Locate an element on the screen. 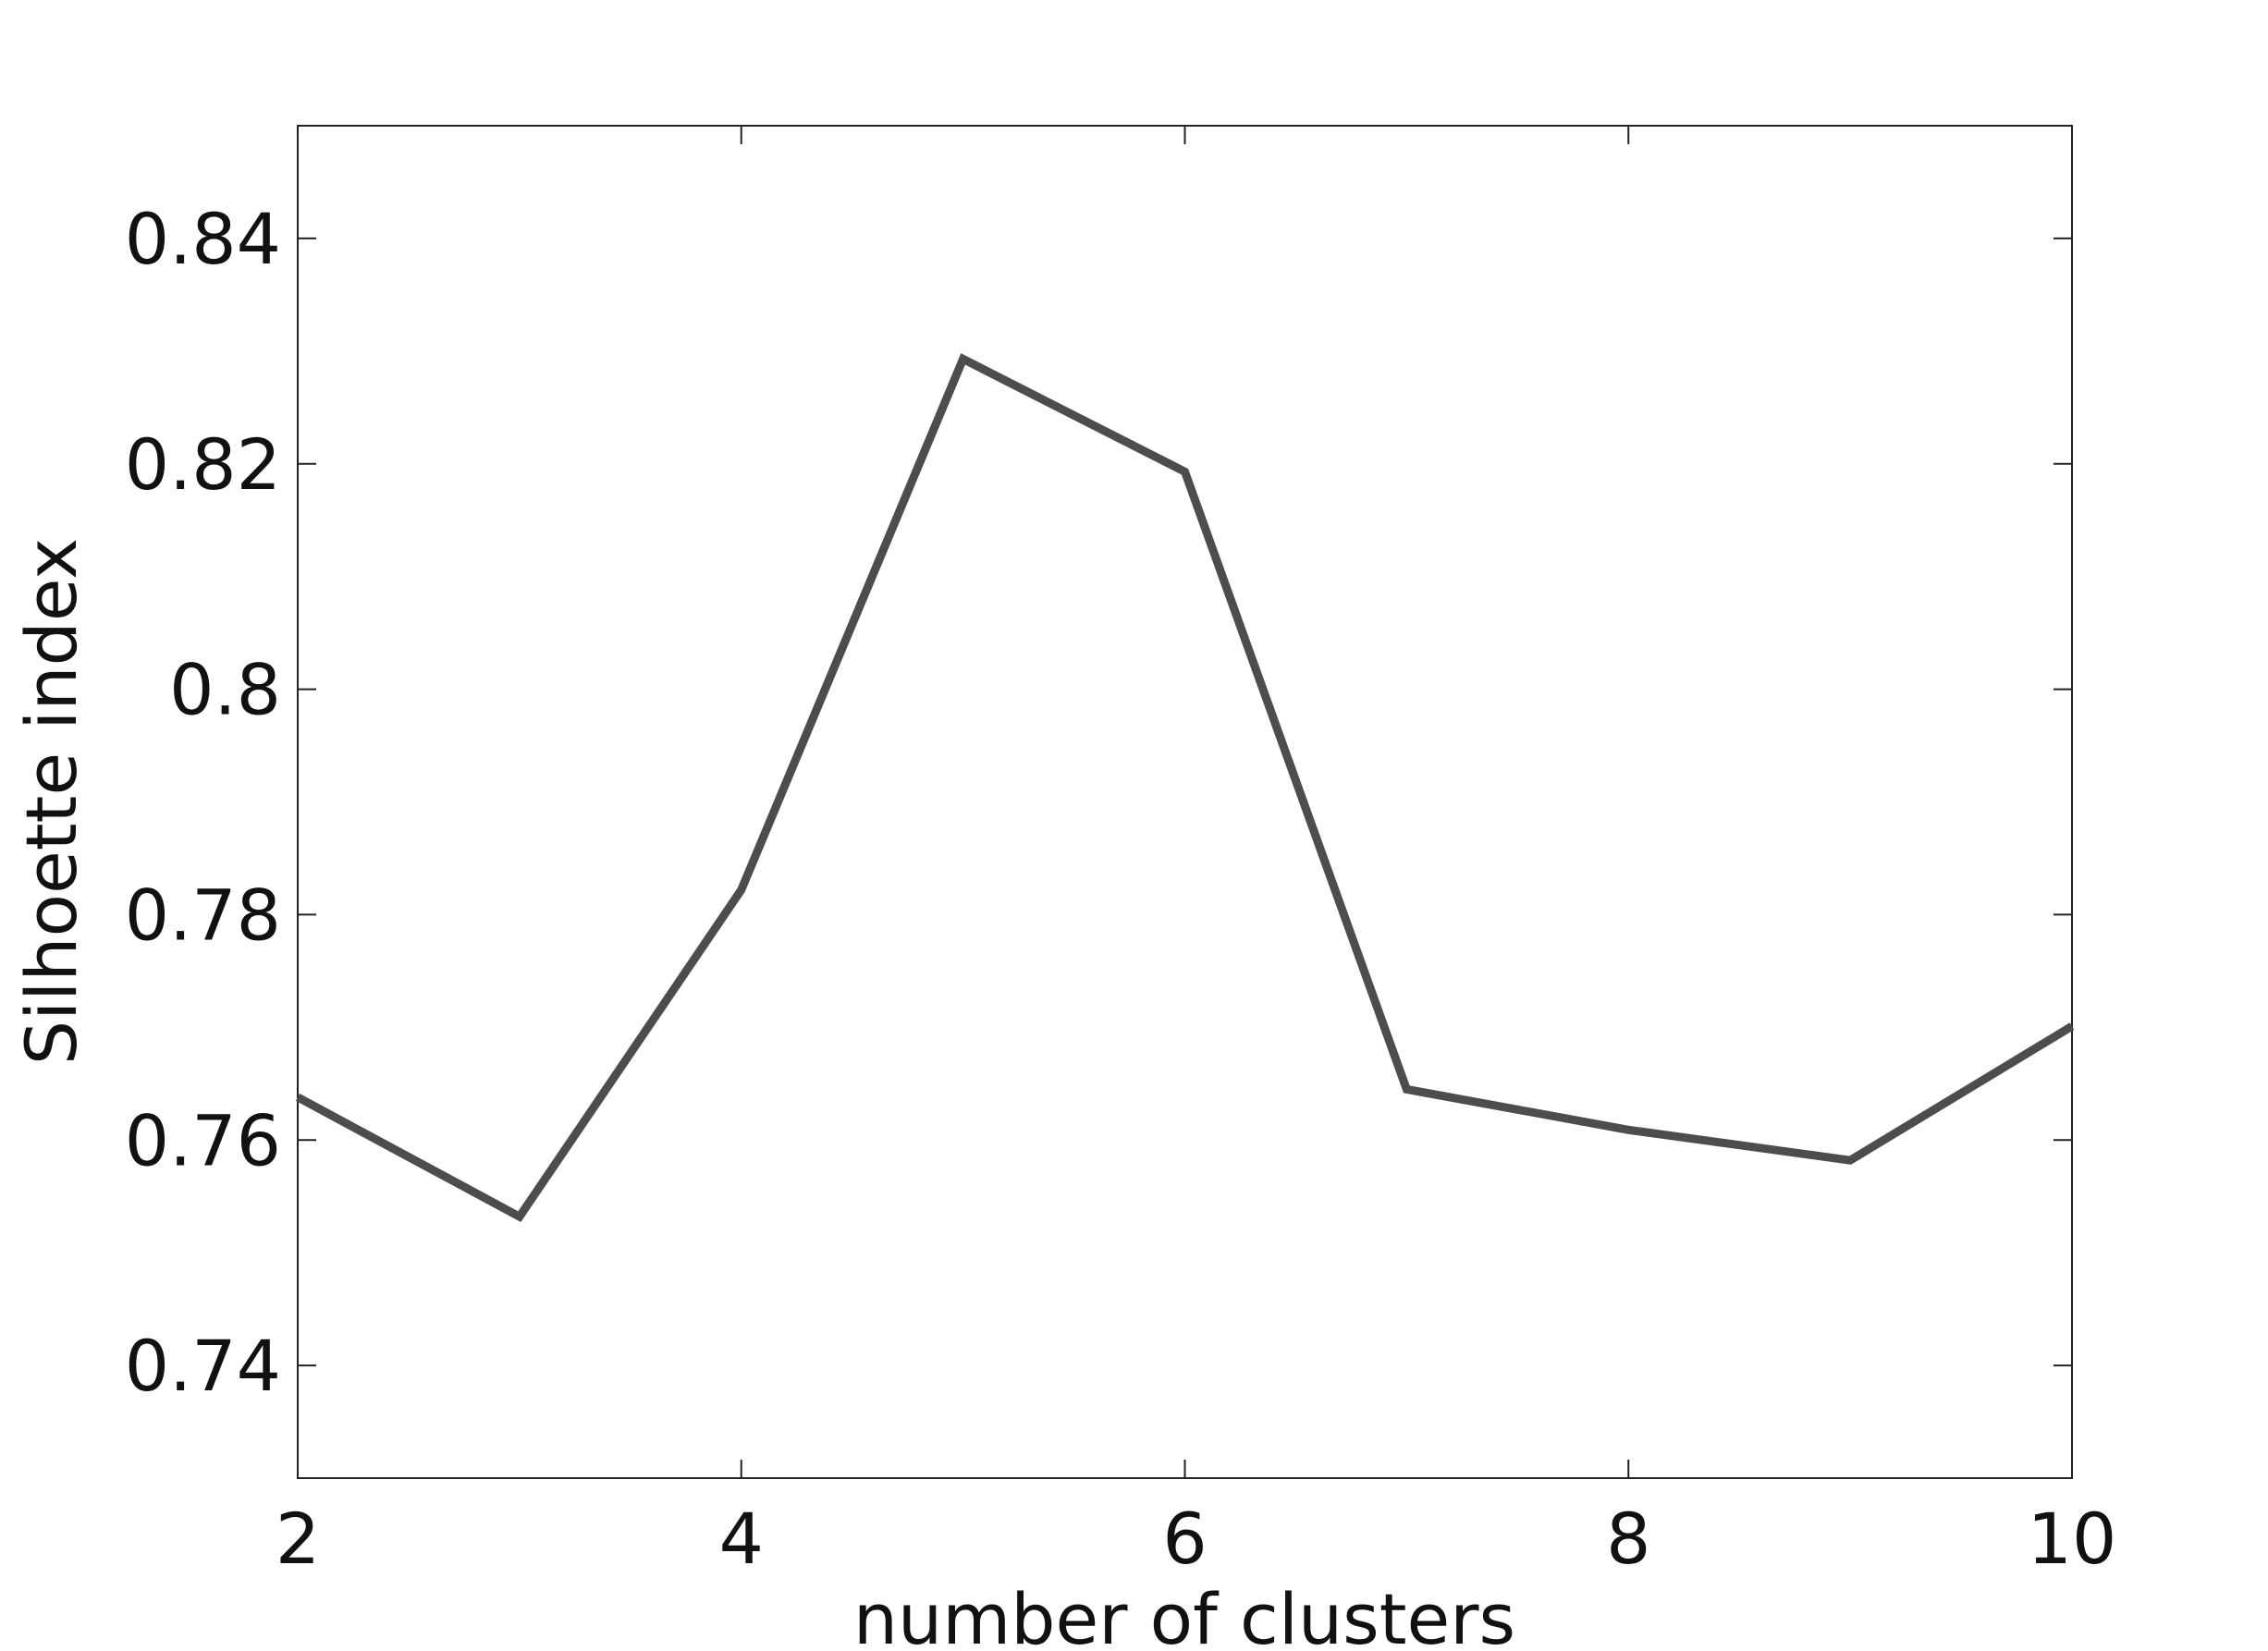 The image size is (2268, 1651). y-tick-label: 0.78 is located at coordinates (203, 915).